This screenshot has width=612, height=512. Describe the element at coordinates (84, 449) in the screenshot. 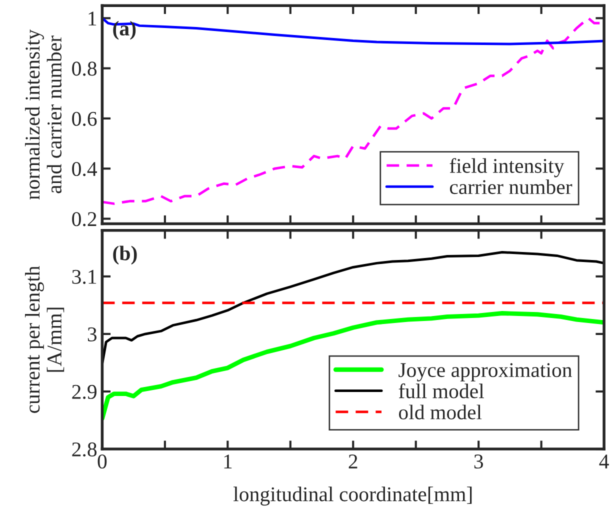

I see `y-tick-label: 2.8` at that location.